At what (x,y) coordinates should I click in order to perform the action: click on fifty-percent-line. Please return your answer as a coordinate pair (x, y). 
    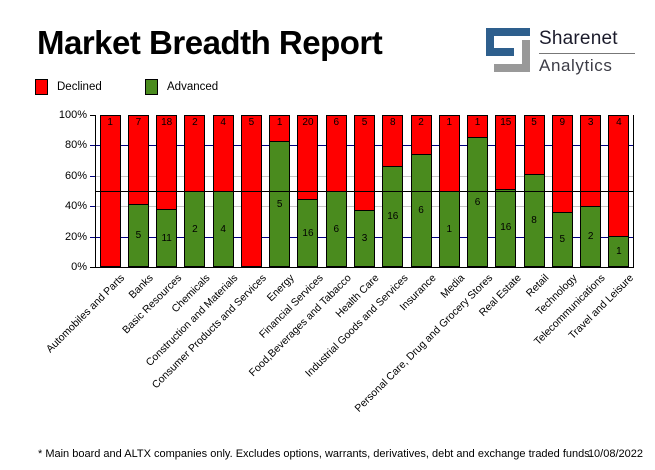
    Looking at the image, I should click on (364, 191).